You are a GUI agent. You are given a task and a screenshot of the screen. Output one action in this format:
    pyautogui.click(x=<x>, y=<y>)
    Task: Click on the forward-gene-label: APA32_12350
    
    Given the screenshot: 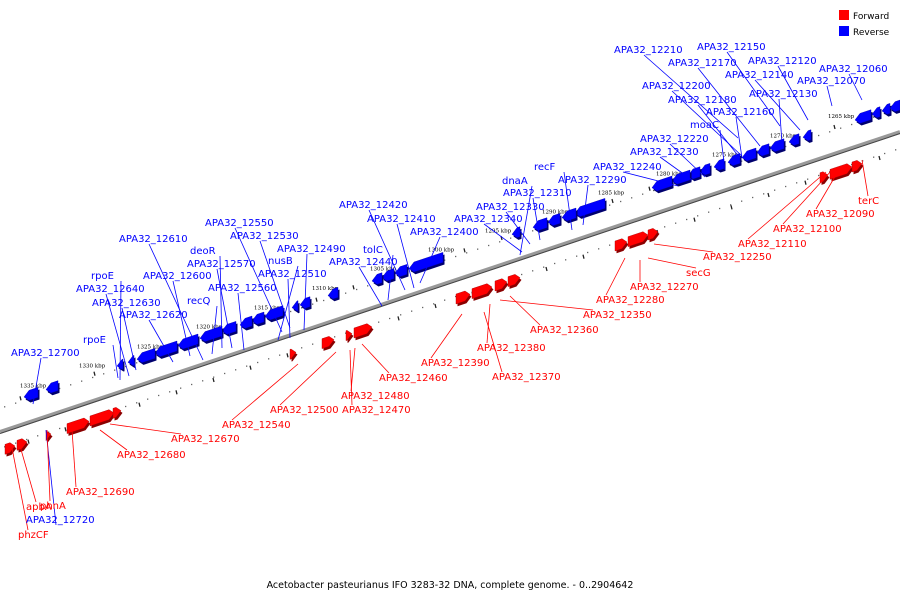 What is the action you would take?
    pyautogui.click(x=617, y=315)
    